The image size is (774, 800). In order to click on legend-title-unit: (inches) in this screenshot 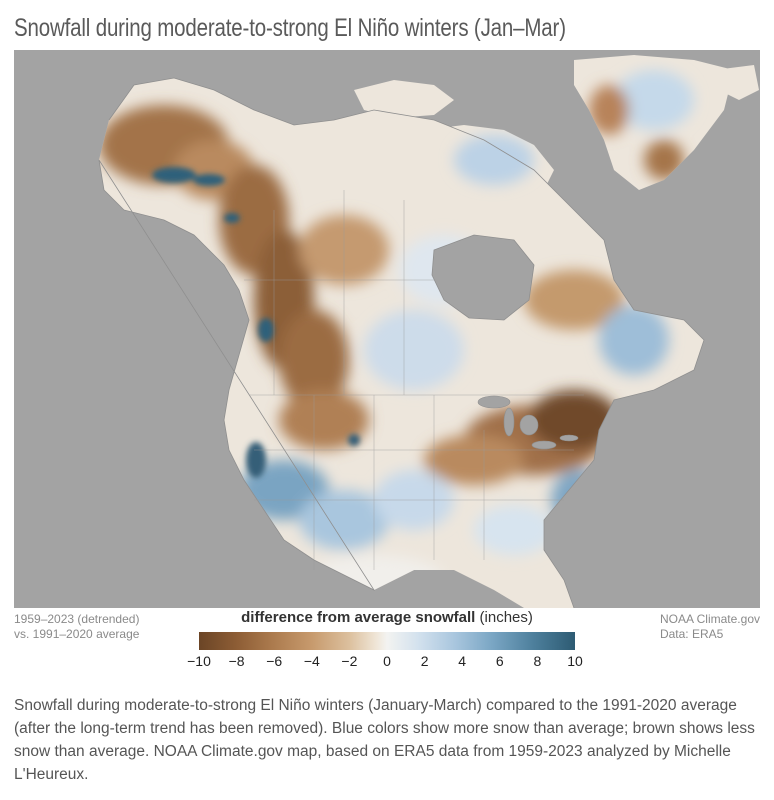, I will do `click(504, 617)`.